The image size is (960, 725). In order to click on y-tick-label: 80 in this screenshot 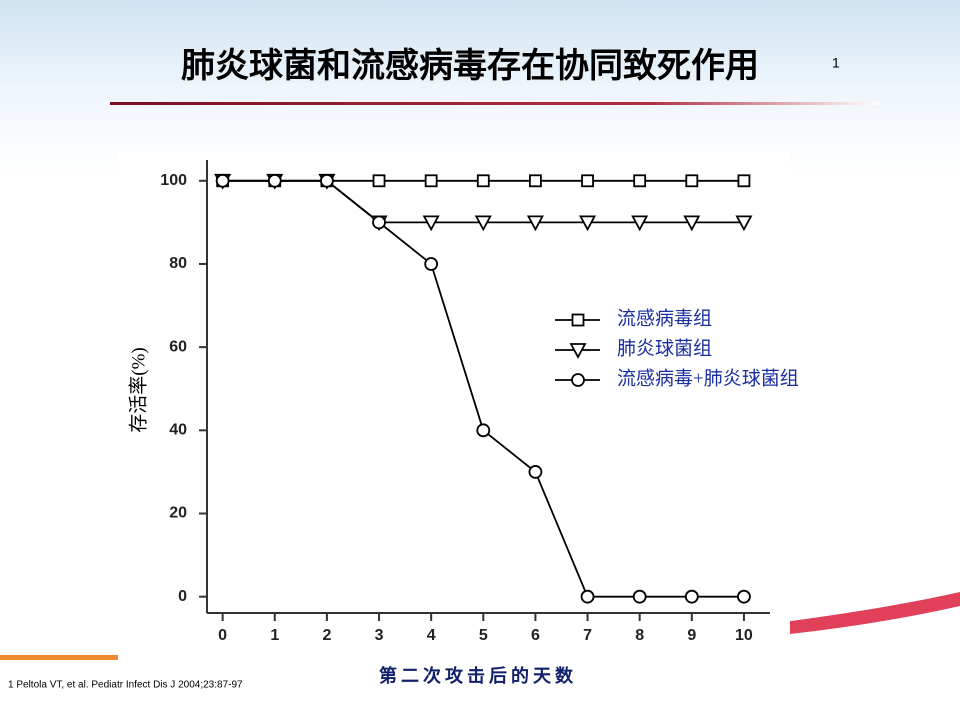, I will do `click(178, 263)`.